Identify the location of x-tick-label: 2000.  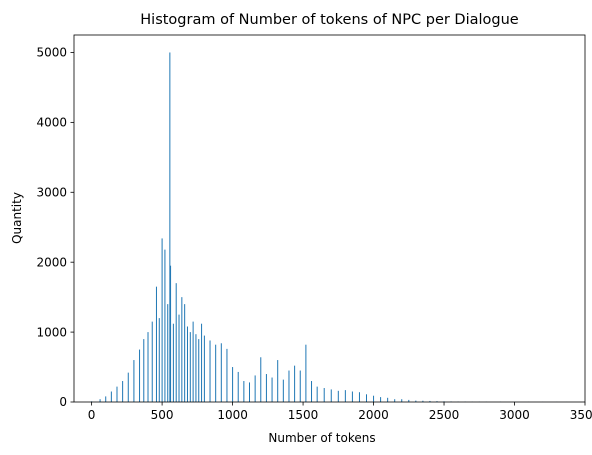
(373, 415).